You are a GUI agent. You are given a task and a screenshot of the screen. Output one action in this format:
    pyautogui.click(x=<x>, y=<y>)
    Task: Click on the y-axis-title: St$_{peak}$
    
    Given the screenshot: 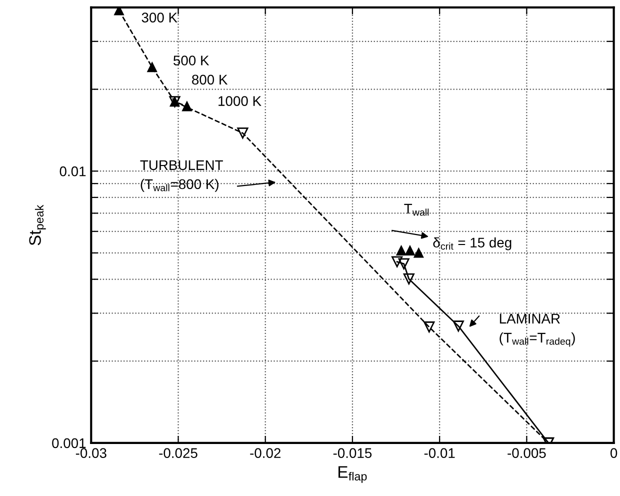 What is the action you would take?
    pyautogui.click(x=37, y=225)
    